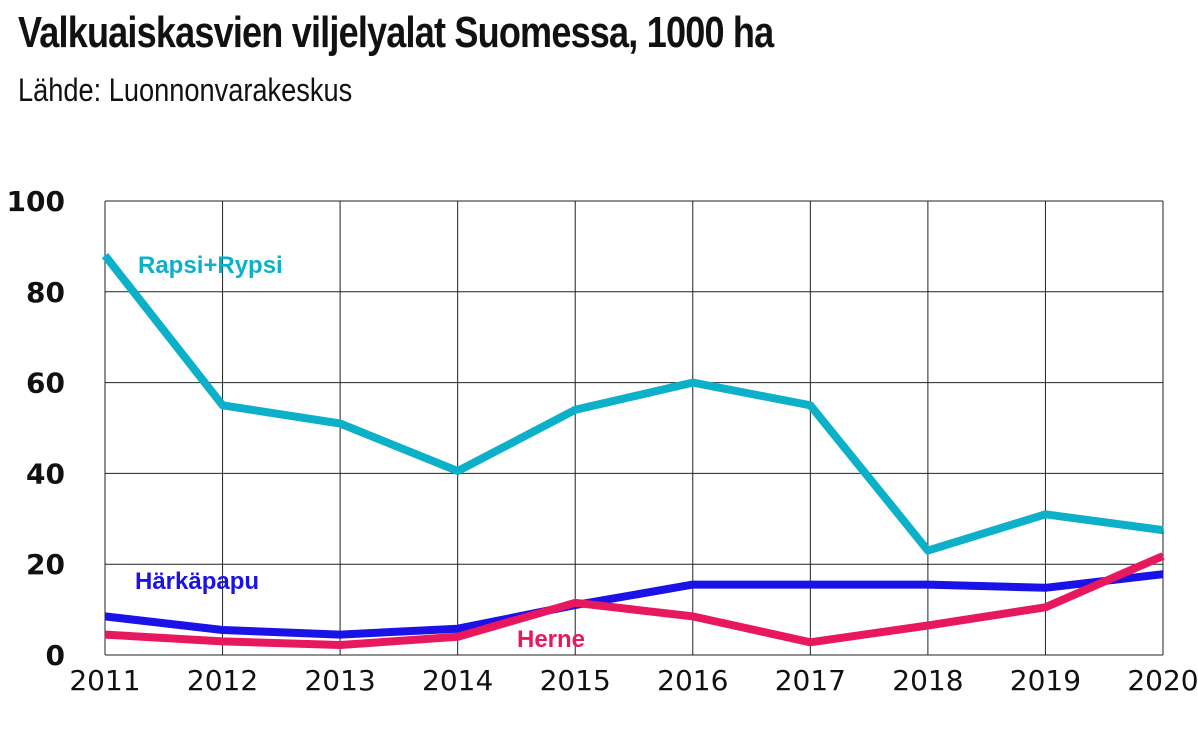 The image size is (1198, 730). I want to click on x-tick-label: 2018, so click(927, 680).